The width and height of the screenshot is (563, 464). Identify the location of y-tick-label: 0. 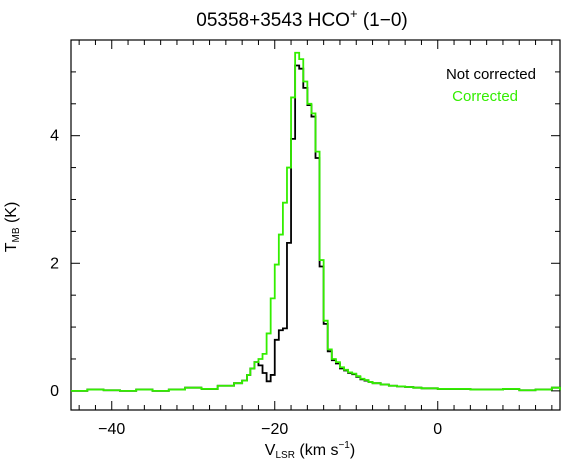
(54, 391).